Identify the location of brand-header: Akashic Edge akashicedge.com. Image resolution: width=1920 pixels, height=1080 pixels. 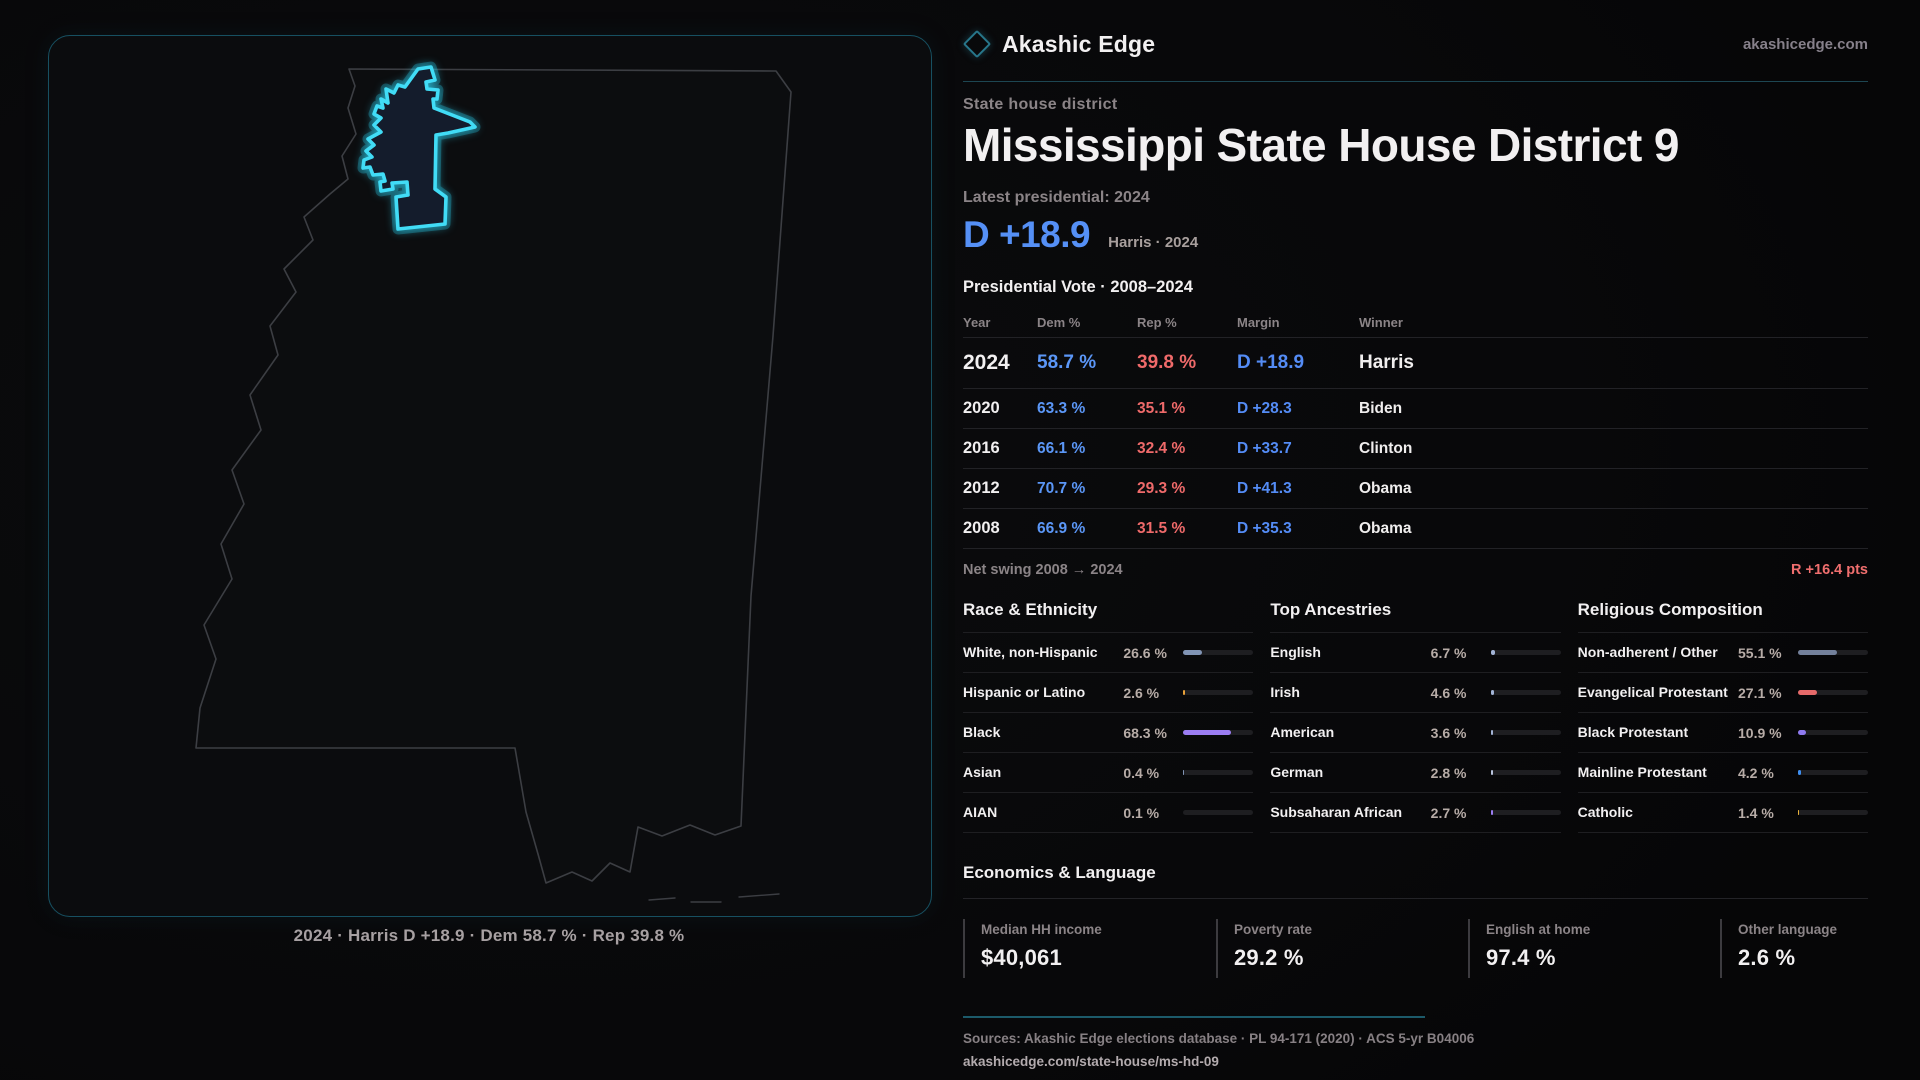
(1415, 44).